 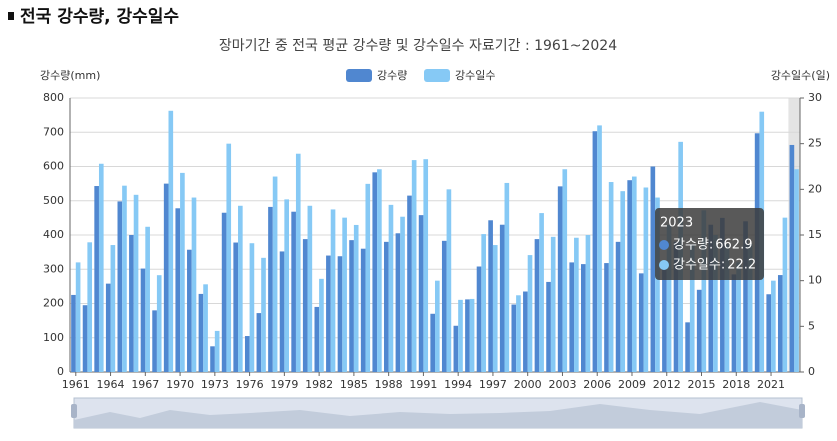 What do you see at coordinates (438, 413) in the screenshot?
I see `data-zoom` at bounding box center [438, 413].